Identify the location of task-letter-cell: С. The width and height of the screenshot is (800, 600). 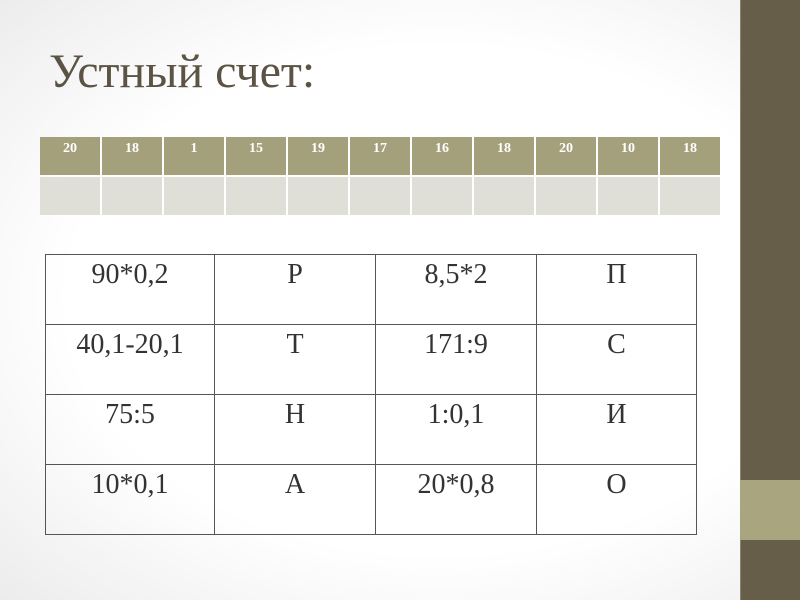
(616, 359).